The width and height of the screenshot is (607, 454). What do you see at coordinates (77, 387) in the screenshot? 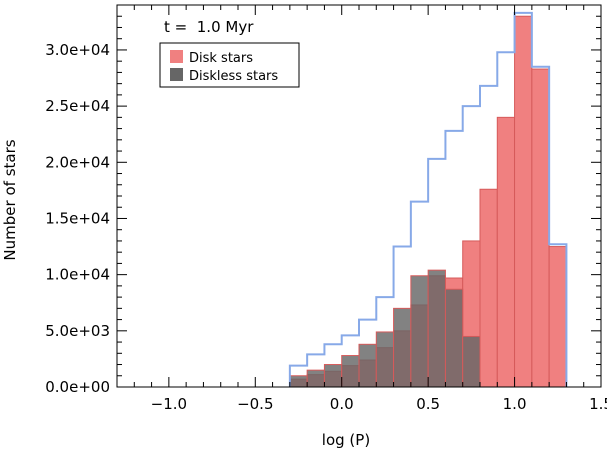
I see `y-tick-label: 0.0e+00` at bounding box center [77, 387].